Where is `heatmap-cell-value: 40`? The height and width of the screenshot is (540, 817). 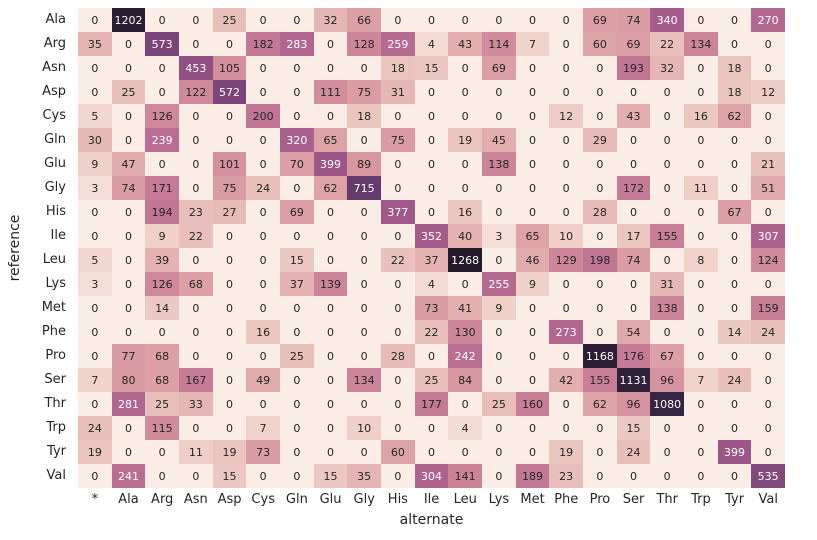
heatmap-cell-value: 40 is located at coordinates (465, 236).